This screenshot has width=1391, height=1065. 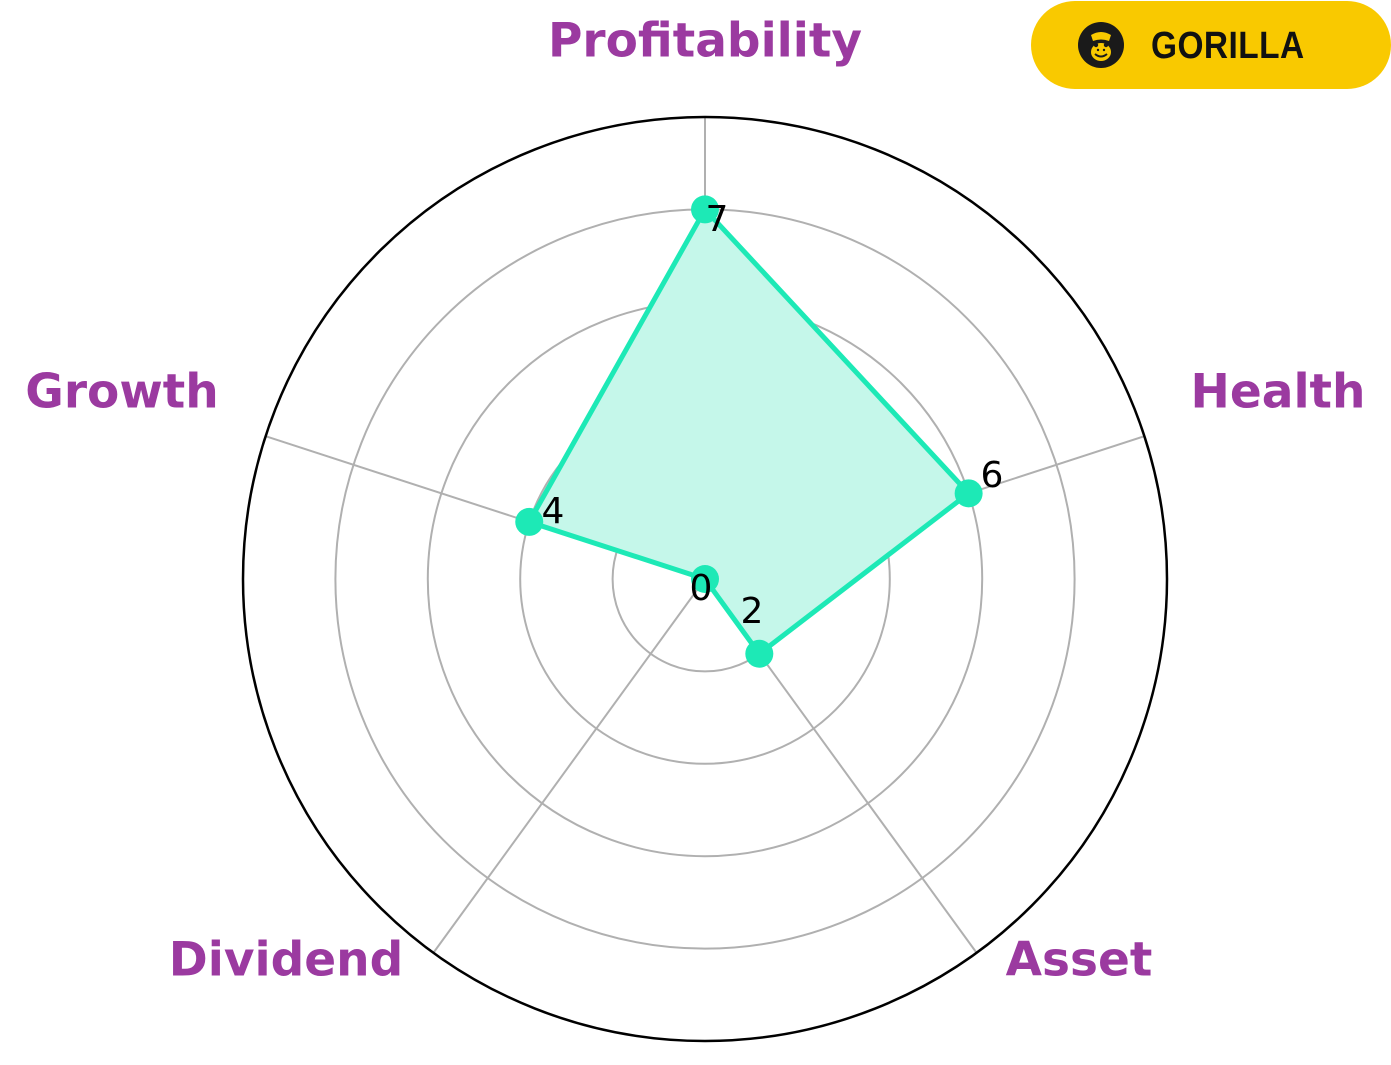 What do you see at coordinates (1278, 392) in the screenshot?
I see `category-label-health: Health` at bounding box center [1278, 392].